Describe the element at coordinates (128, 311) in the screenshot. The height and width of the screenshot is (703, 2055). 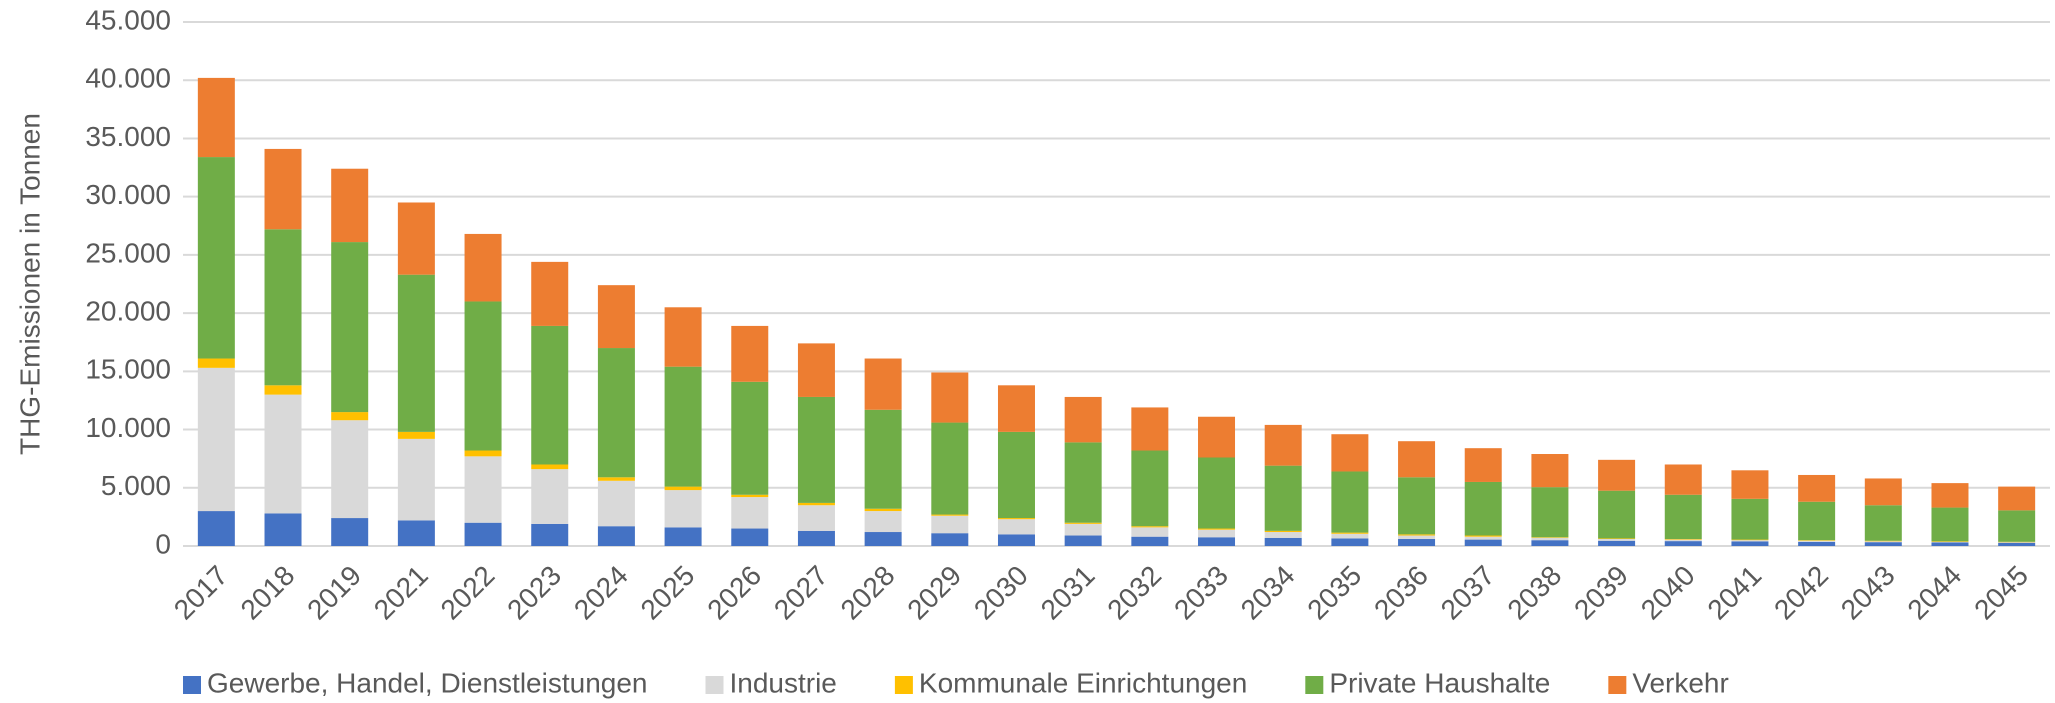
I see `y-tick-label: 20.000` at that location.